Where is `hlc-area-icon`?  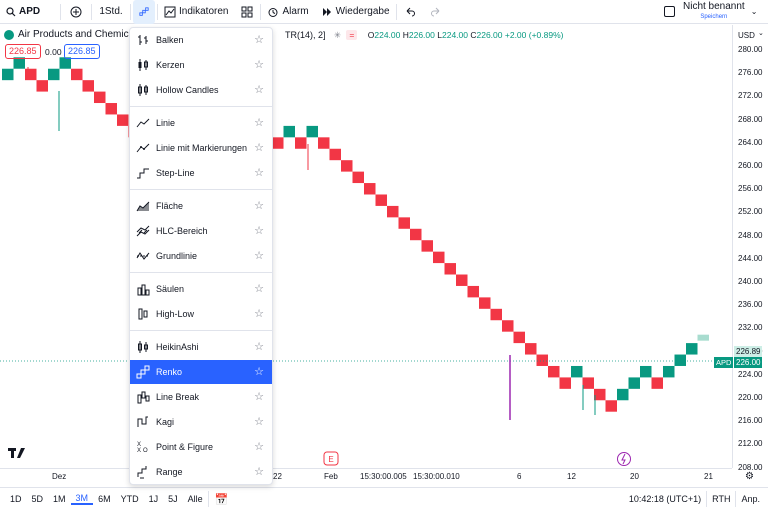
hlc-area-icon is located at coordinates (143, 231).